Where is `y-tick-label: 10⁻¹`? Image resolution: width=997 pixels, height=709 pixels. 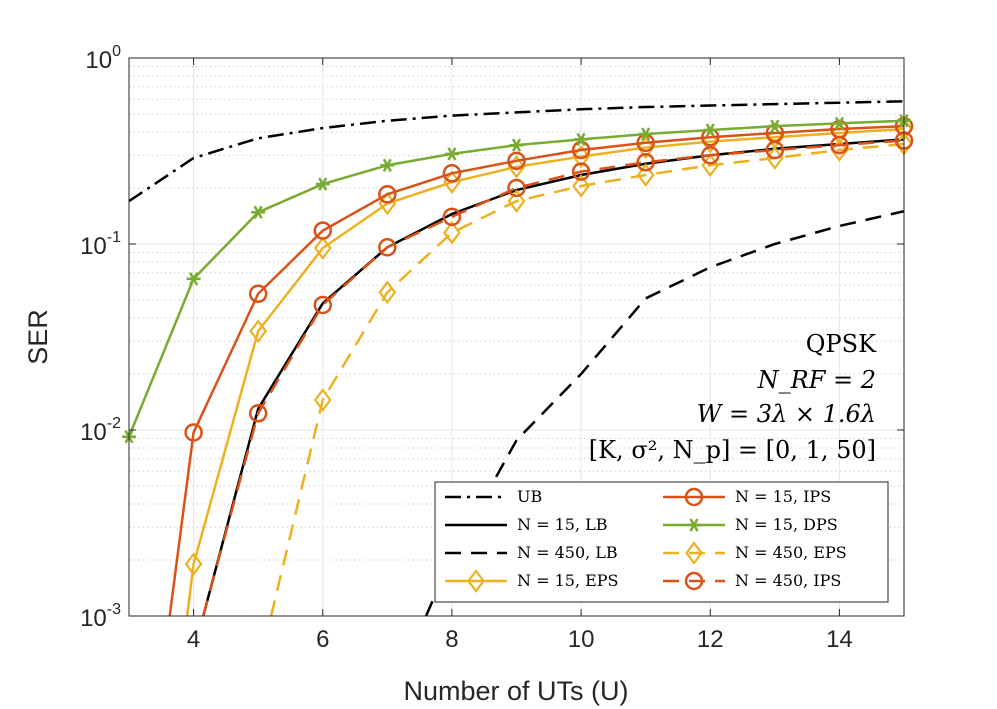
y-tick-label: 10⁻¹ is located at coordinates (100, 244).